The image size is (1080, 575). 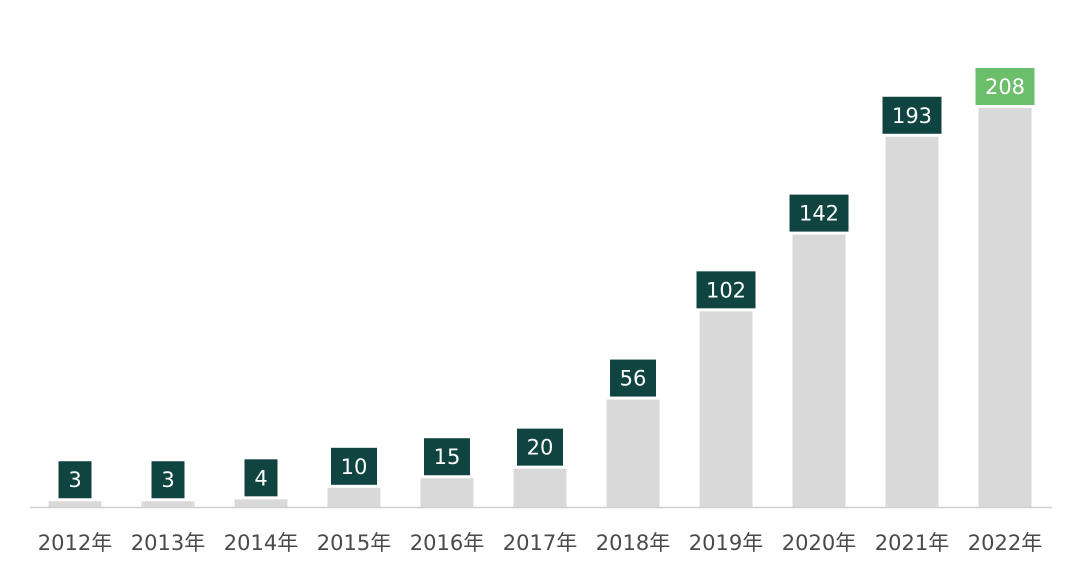 I want to click on x-tick-label: 2013年, so click(x=168, y=543).